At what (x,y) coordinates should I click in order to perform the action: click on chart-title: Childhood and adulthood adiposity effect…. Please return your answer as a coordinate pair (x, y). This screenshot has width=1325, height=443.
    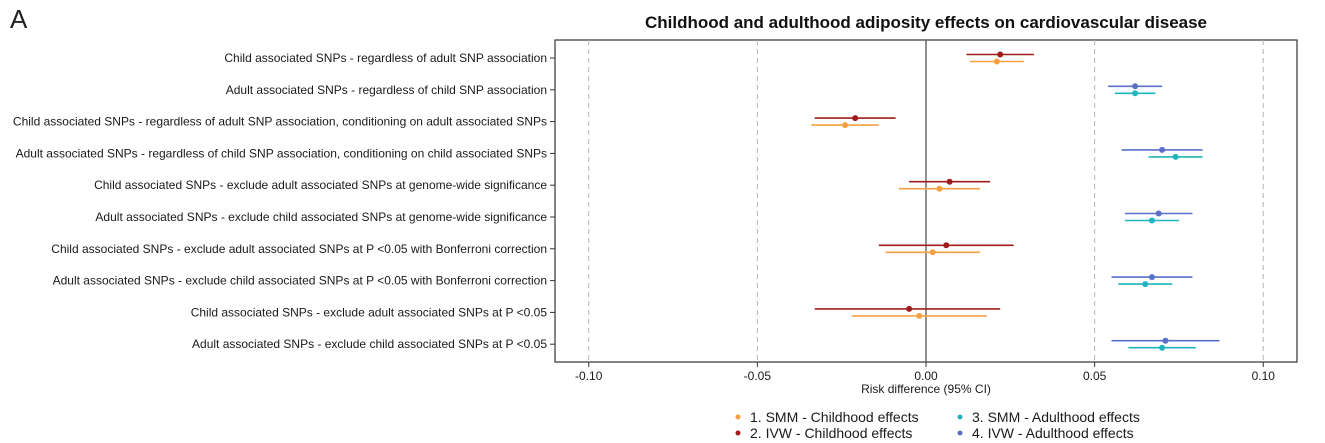
    Looking at the image, I should click on (926, 22).